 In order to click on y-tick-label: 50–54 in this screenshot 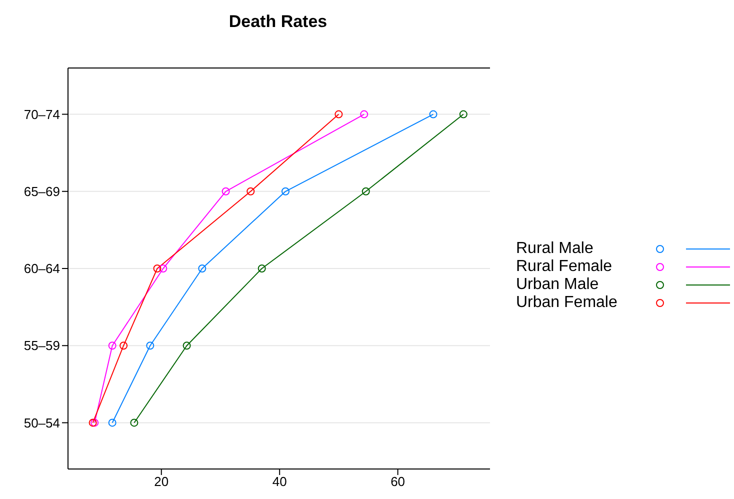, I will do `click(42, 422)`.